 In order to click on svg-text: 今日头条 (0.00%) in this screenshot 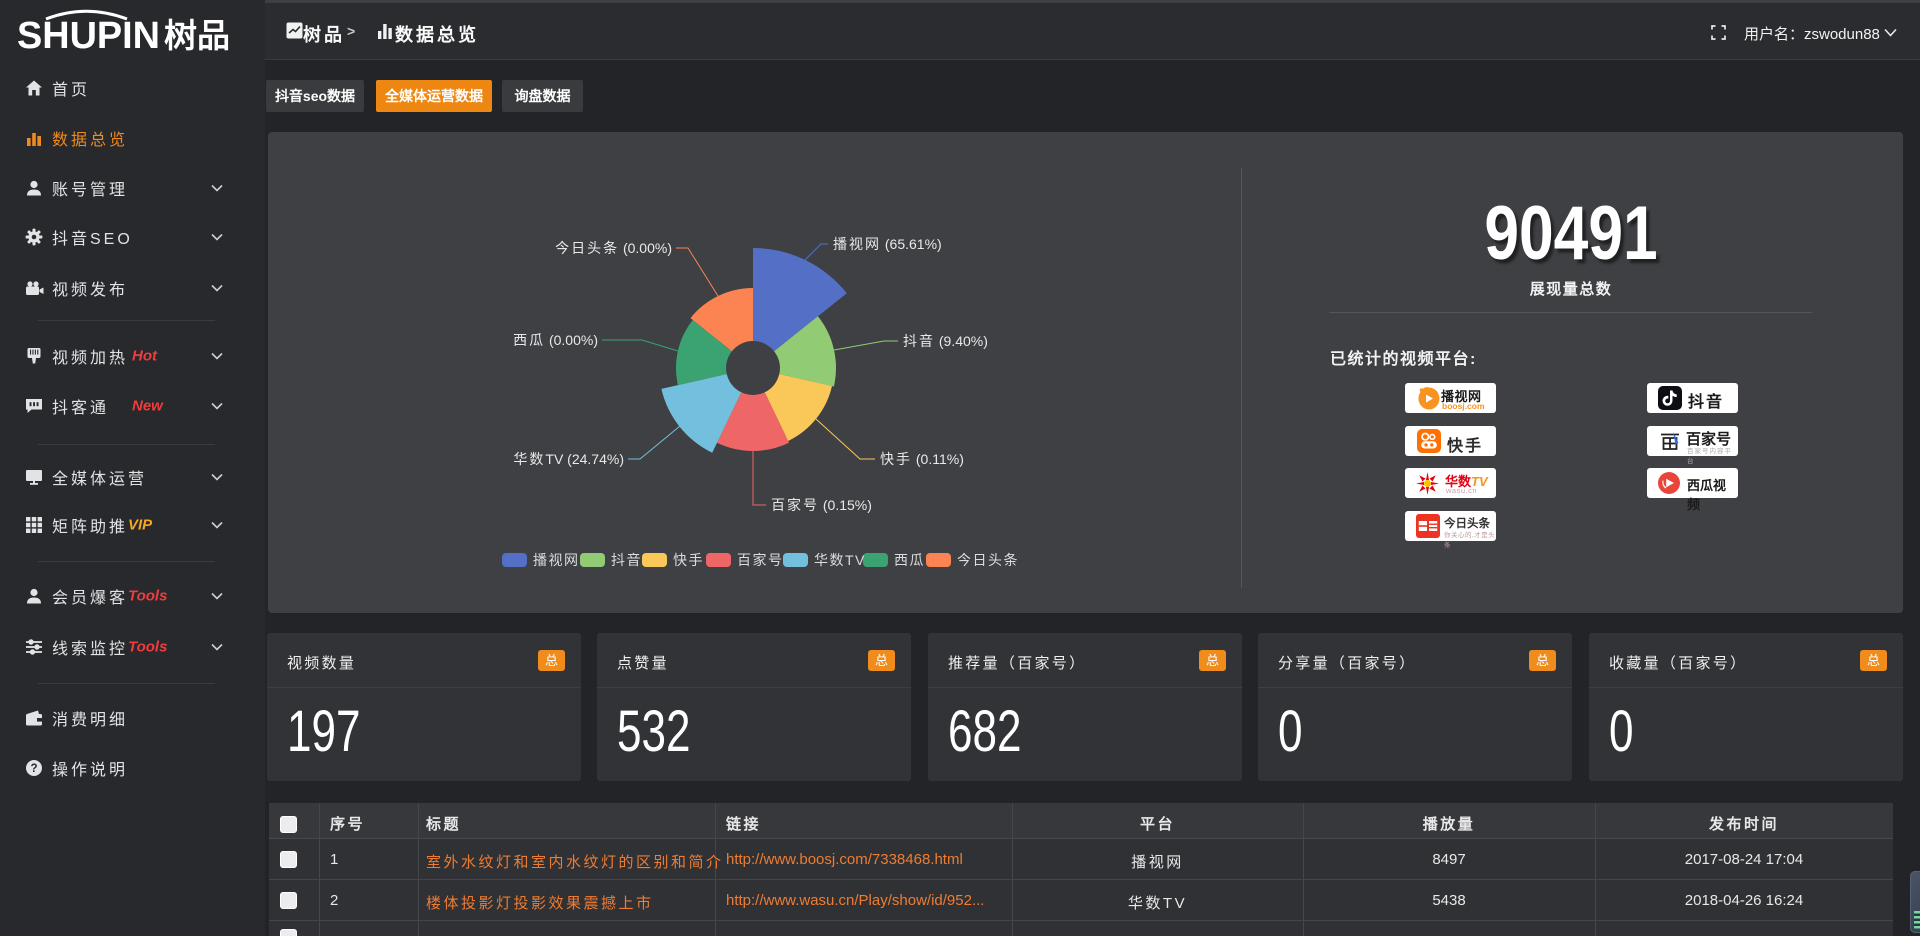, I will do `click(613, 248)`.